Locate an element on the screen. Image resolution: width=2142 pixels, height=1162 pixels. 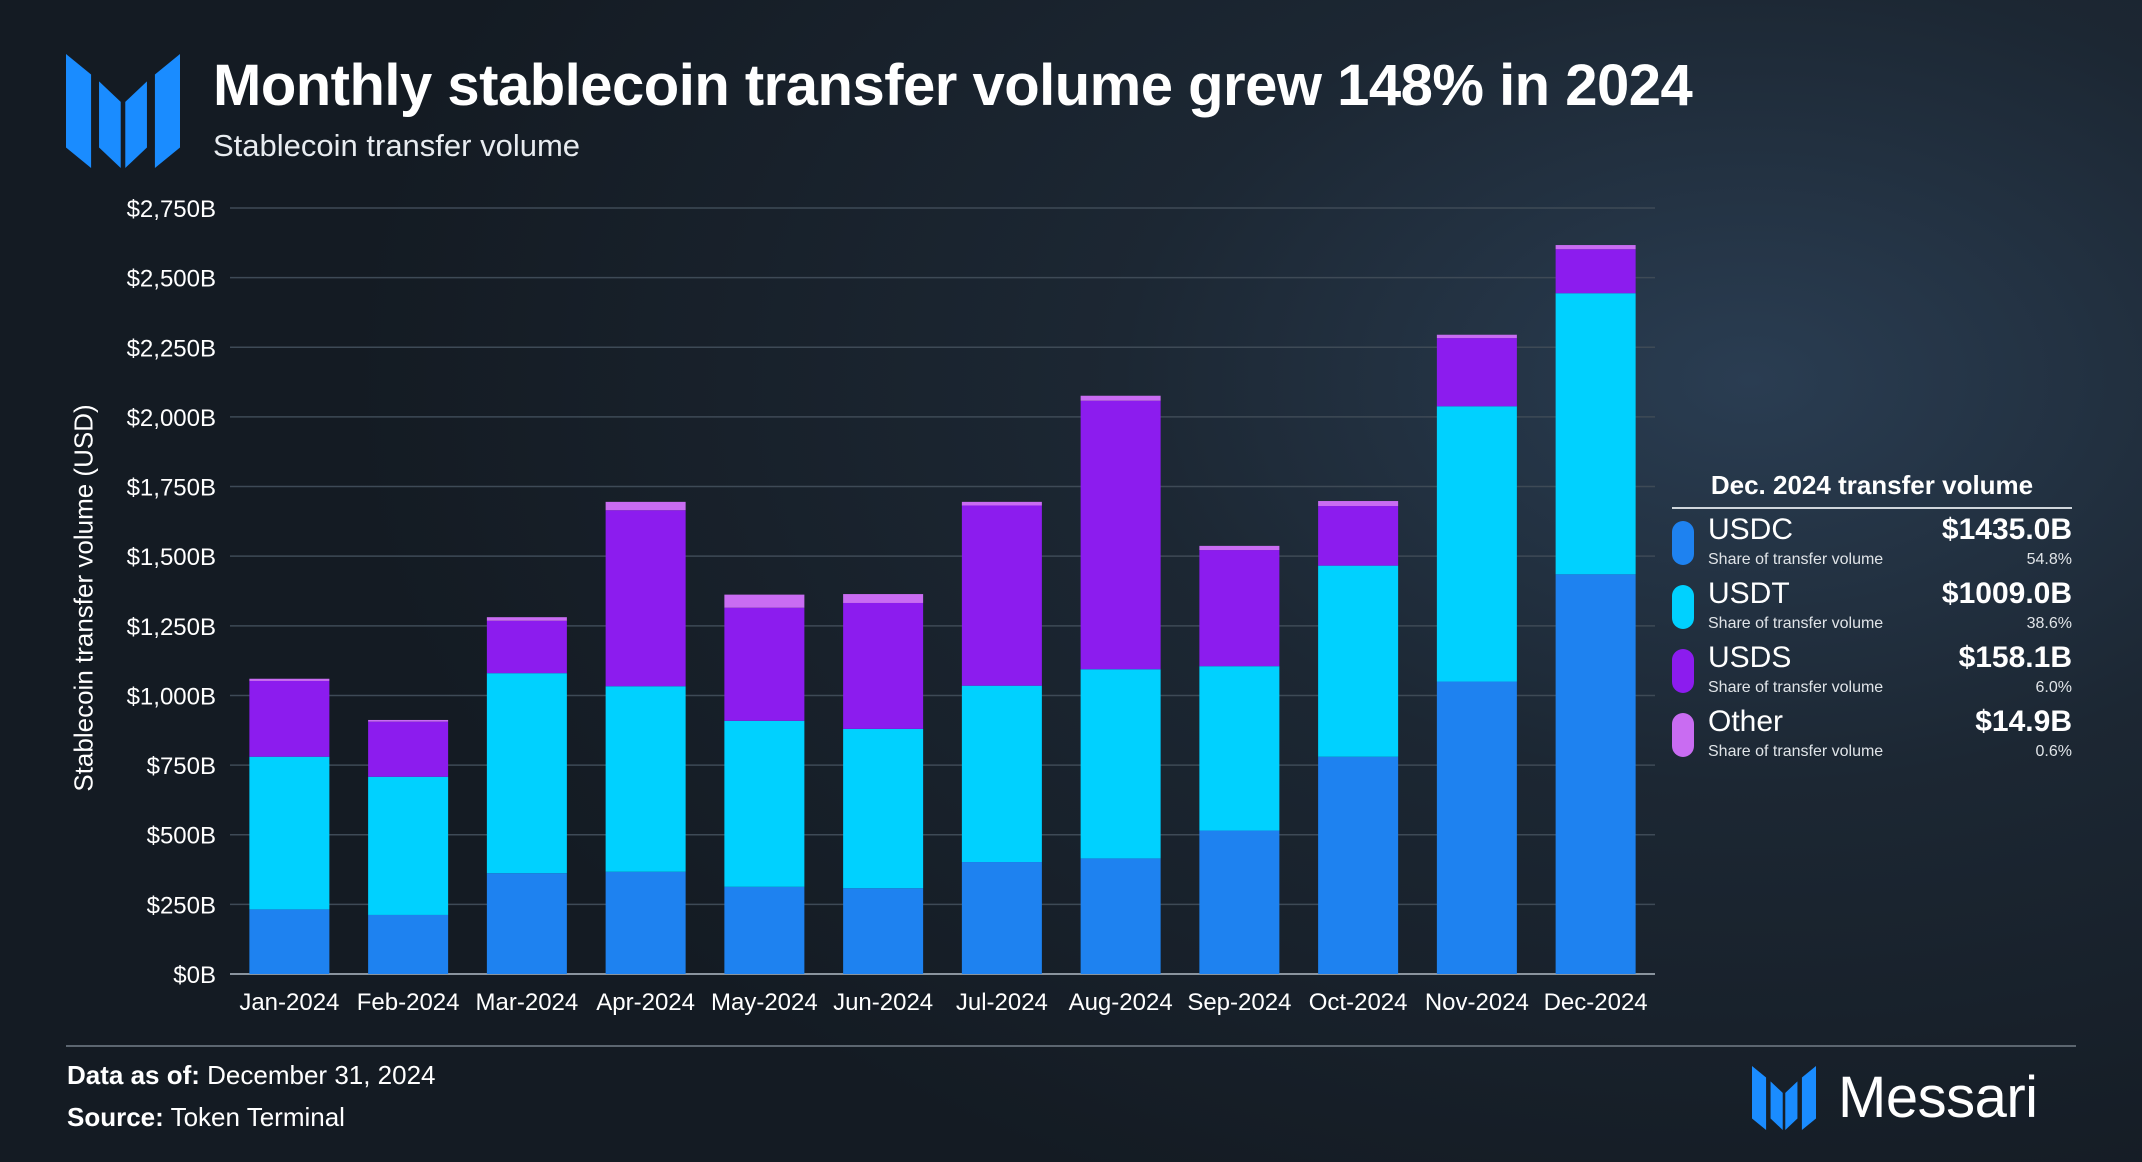
source-label: Source: is located at coordinates (115, 1117).